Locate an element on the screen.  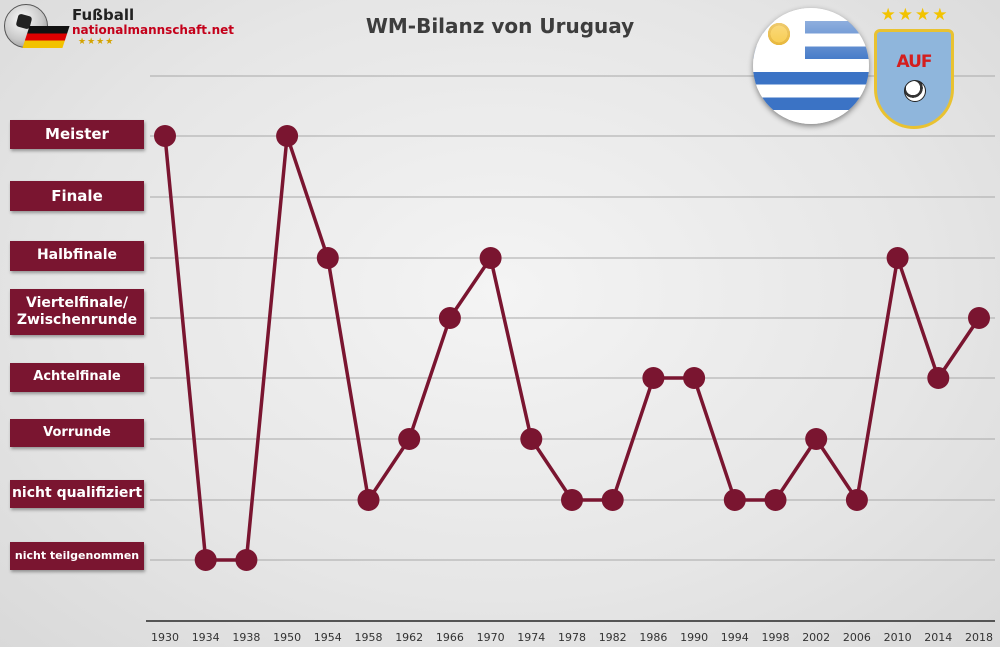
x-tick-label: 1966 is located at coordinates (450, 637).